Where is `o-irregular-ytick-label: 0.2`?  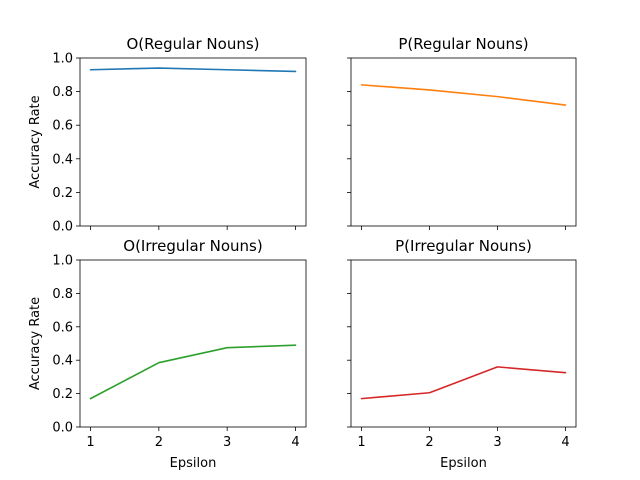
o-irregular-ytick-label: 0.2 is located at coordinates (62, 394).